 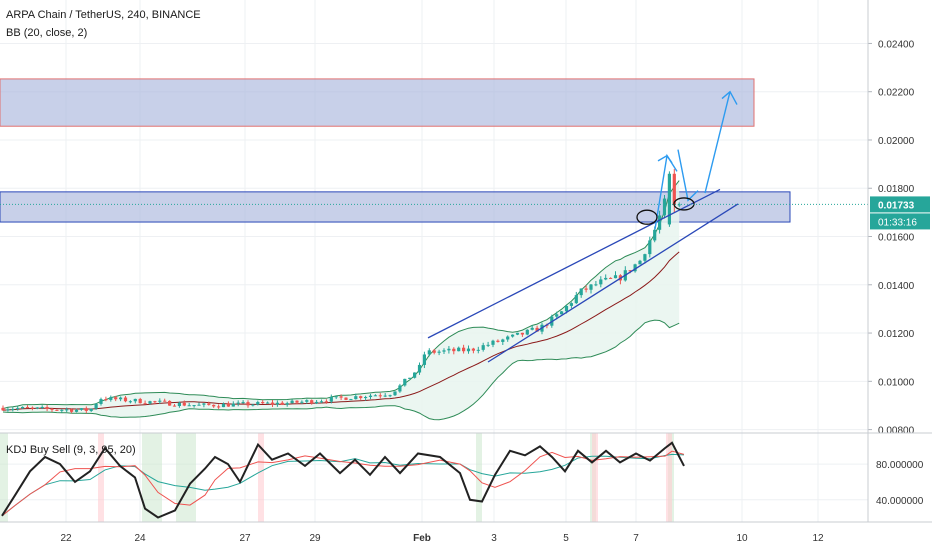 I want to click on time-tick-label: Feb, so click(x=422, y=538).